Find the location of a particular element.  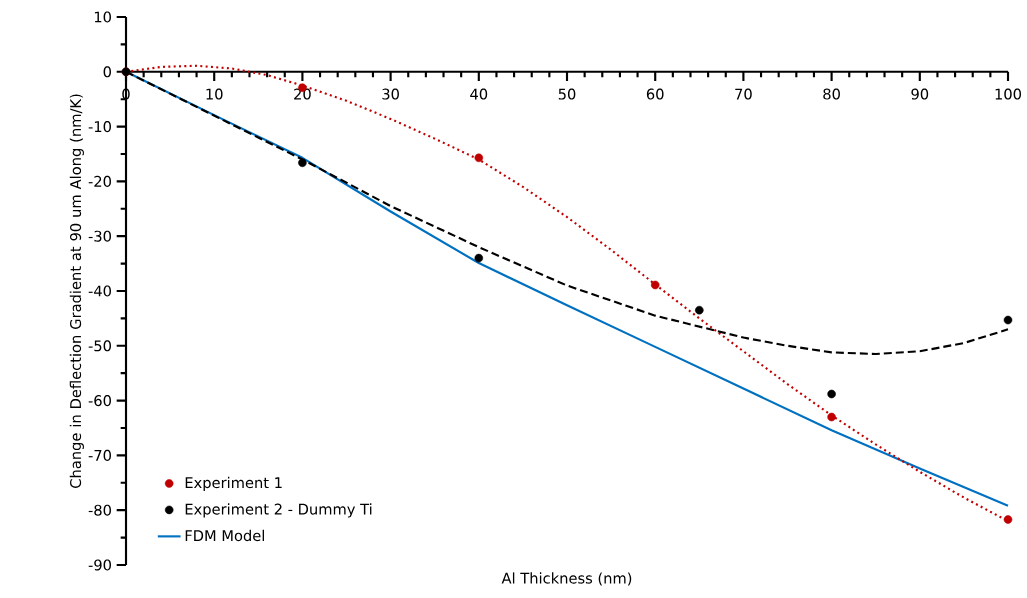

legend-label: Experiment 2 - Dummy Ti is located at coordinates (278, 510).